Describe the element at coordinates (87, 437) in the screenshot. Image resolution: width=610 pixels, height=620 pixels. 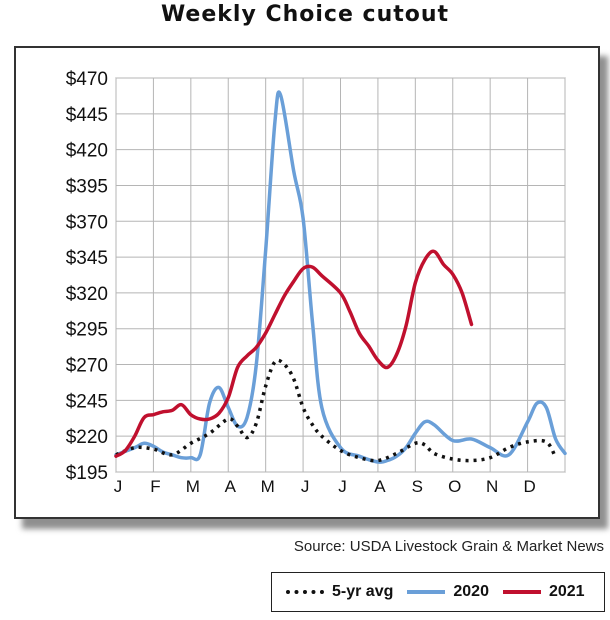
I see `y-tick-label: $220` at that location.